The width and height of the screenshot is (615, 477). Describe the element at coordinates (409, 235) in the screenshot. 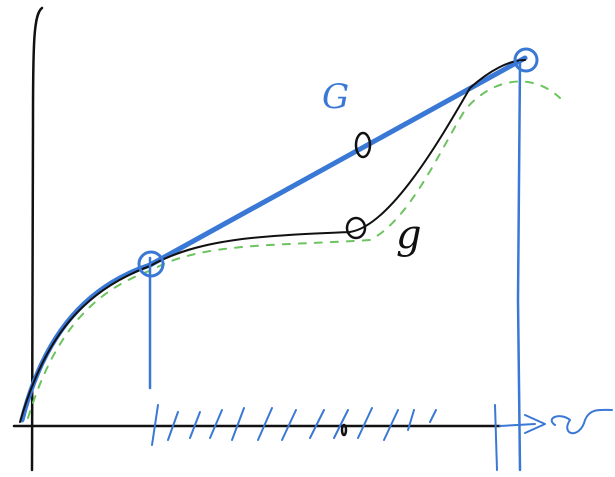

I see `lower-label: g` at that location.